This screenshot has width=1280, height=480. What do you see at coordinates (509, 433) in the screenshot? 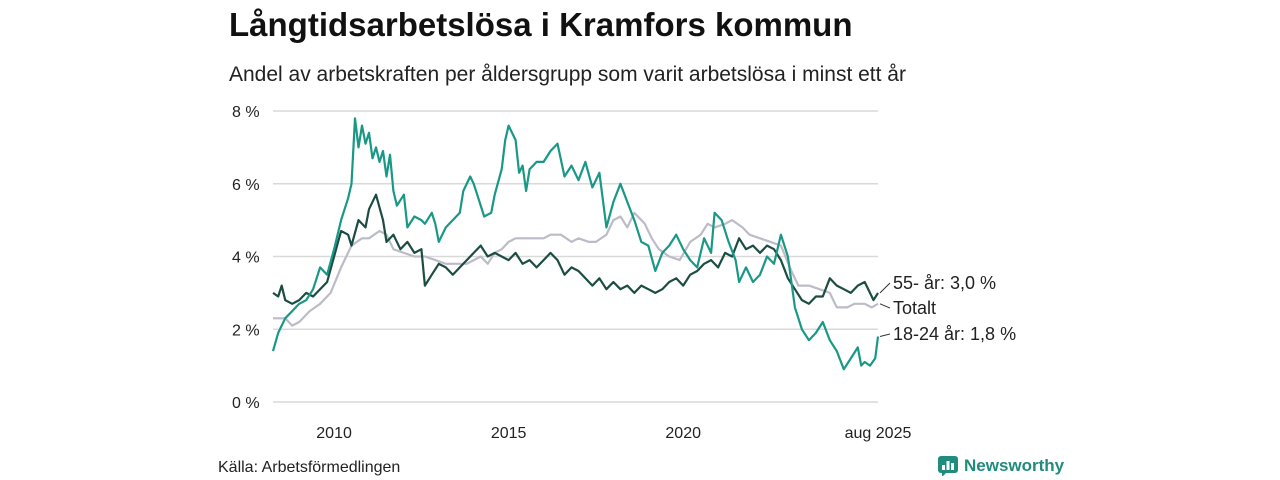
I see `x-tick-label: 2015` at bounding box center [509, 433].